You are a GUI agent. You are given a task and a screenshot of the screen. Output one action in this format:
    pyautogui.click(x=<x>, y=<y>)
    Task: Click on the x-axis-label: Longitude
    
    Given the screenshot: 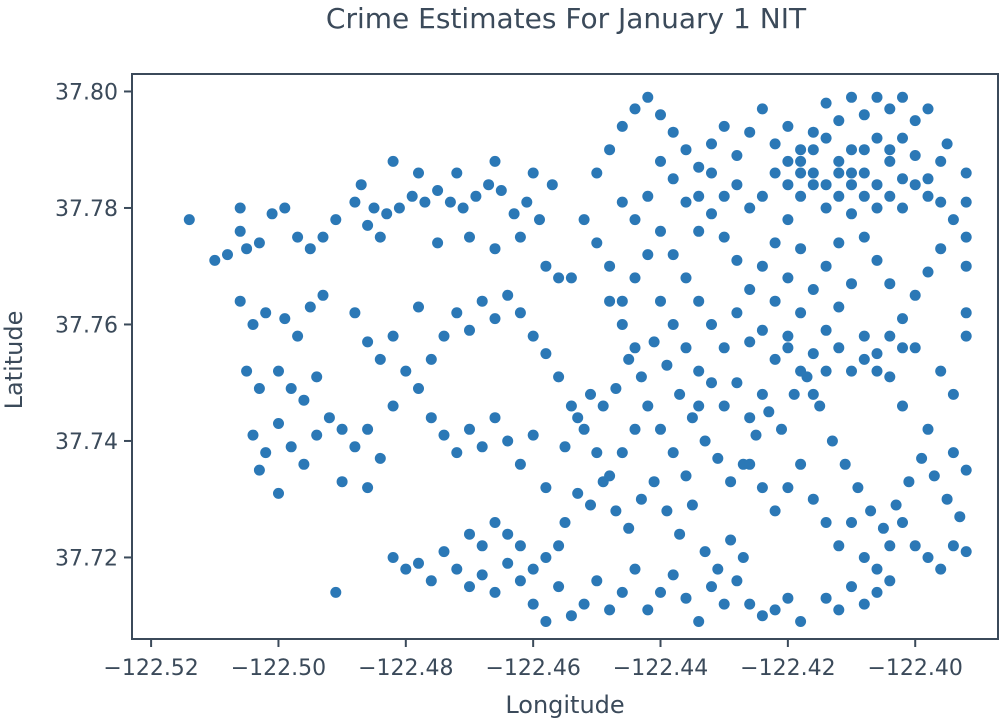 What is the action you would take?
    pyautogui.click(x=564, y=705)
    